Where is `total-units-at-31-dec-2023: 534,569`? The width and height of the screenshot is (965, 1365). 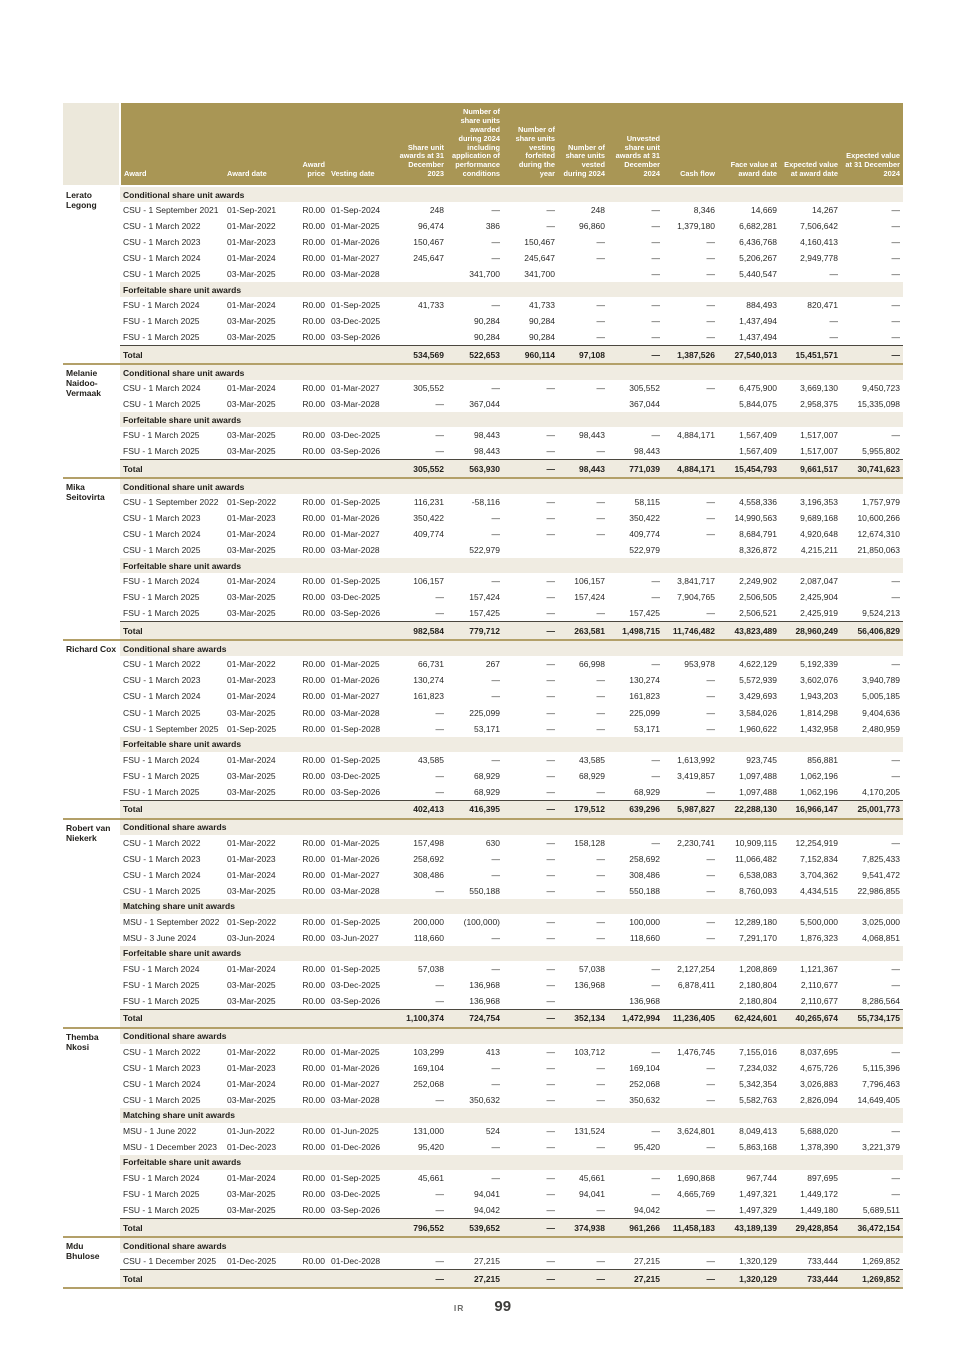
total-units-at-31-dec-2023: 534,569 is located at coordinates (419, 355).